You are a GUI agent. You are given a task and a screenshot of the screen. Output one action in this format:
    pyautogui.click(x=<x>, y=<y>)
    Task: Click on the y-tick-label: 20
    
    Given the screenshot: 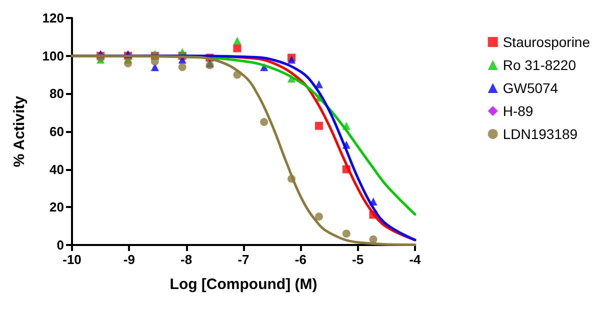 What is the action you would take?
    pyautogui.click(x=57, y=207)
    